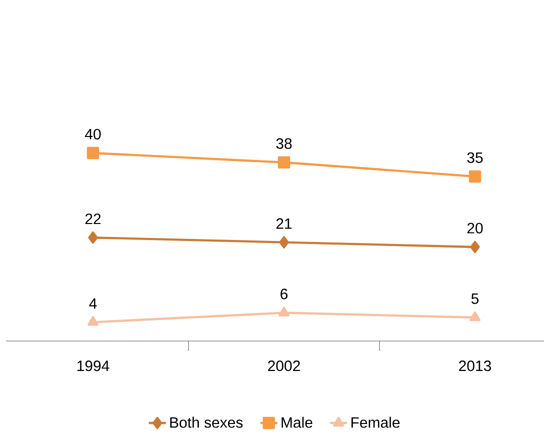  I want to click on data-label: 35, so click(475, 157).